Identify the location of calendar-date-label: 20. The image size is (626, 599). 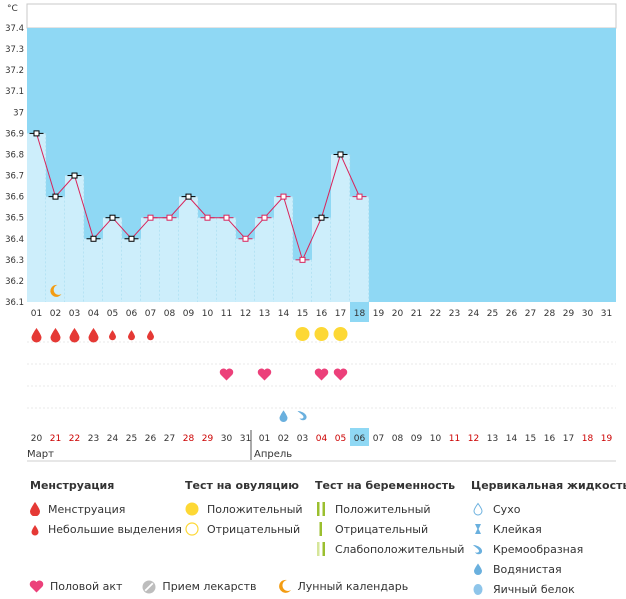
(37, 439).